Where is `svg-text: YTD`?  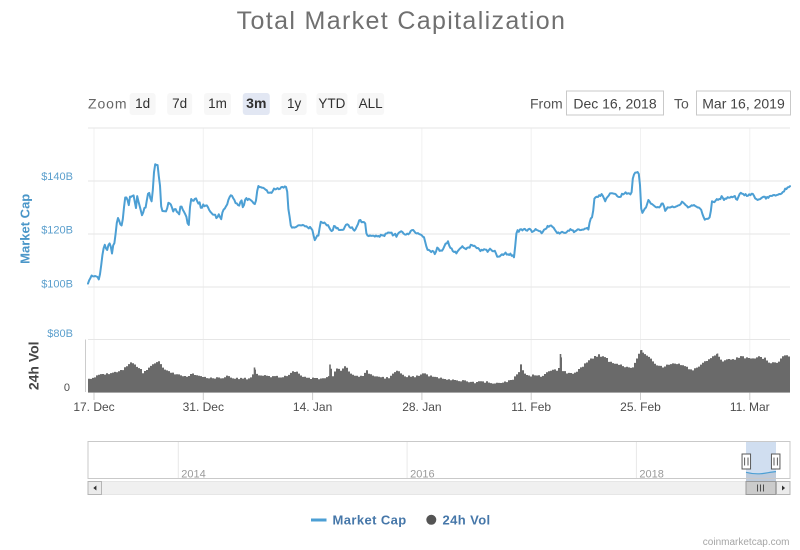 svg-text: YTD is located at coordinates (331, 103).